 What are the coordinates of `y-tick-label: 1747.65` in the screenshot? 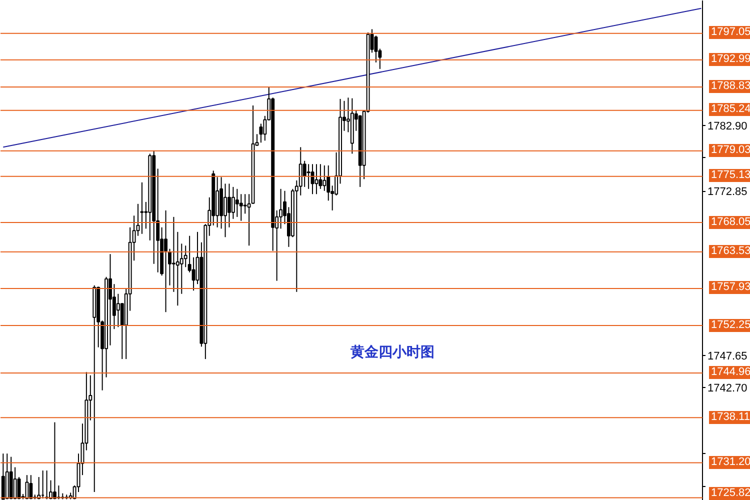 It's located at (728, 356).